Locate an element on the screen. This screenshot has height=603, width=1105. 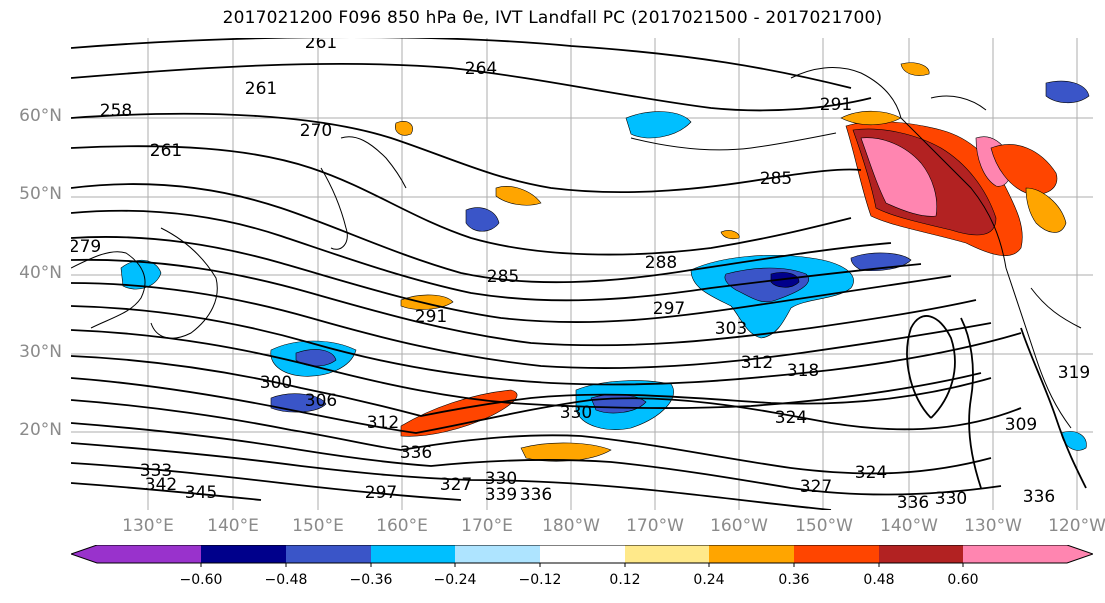
lon-label-170w: 170°W is located at coordinates (655, 526).